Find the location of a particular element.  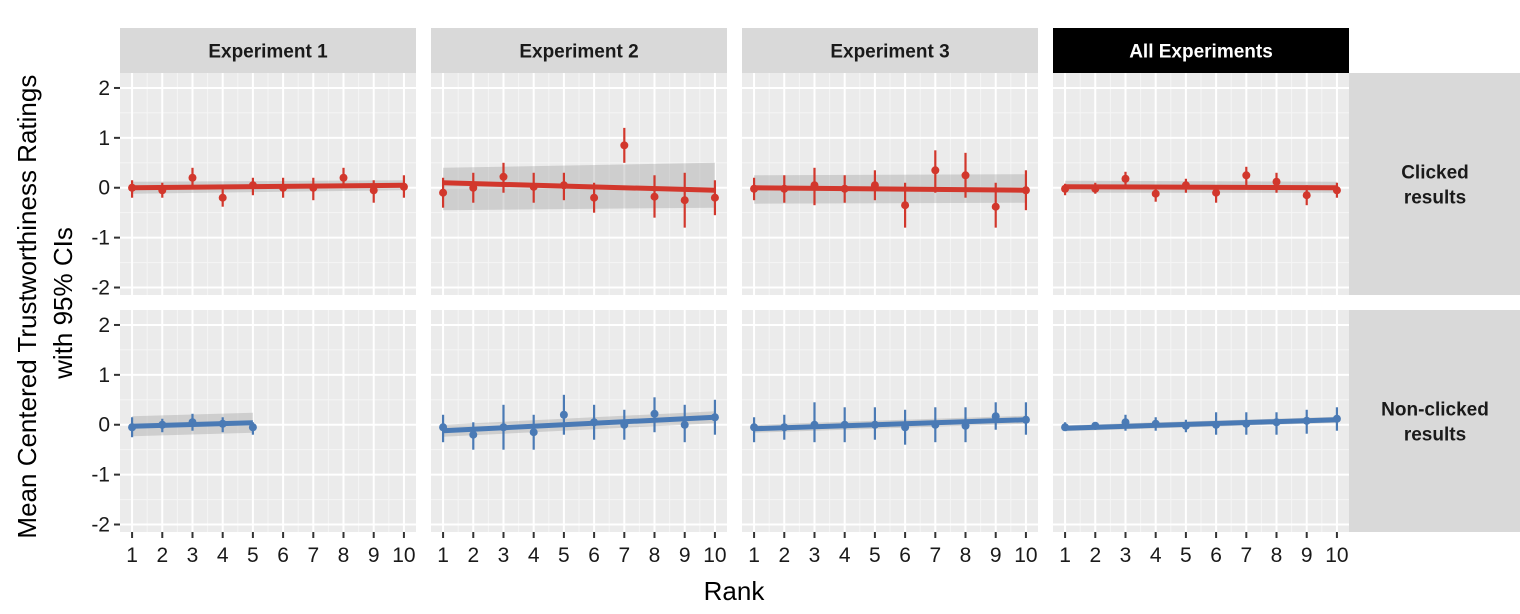

series-r0-c3 is located at coordinates (1201, 186).